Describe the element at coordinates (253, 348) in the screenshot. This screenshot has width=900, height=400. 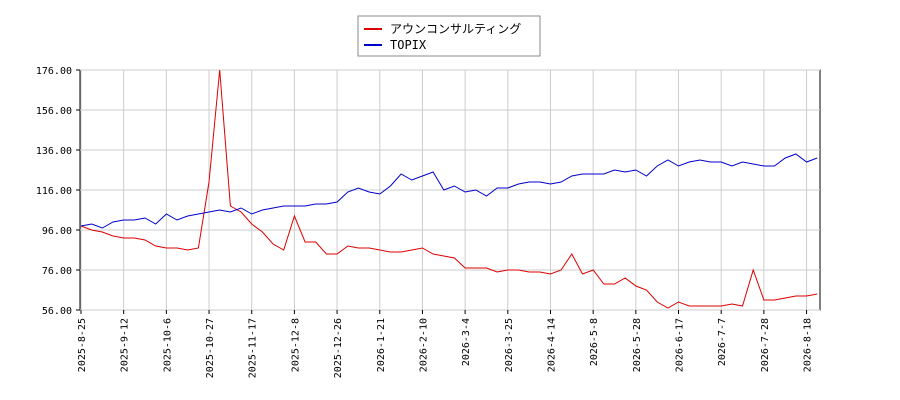
I see `x-tick-label: 2025-11-17` at that location.